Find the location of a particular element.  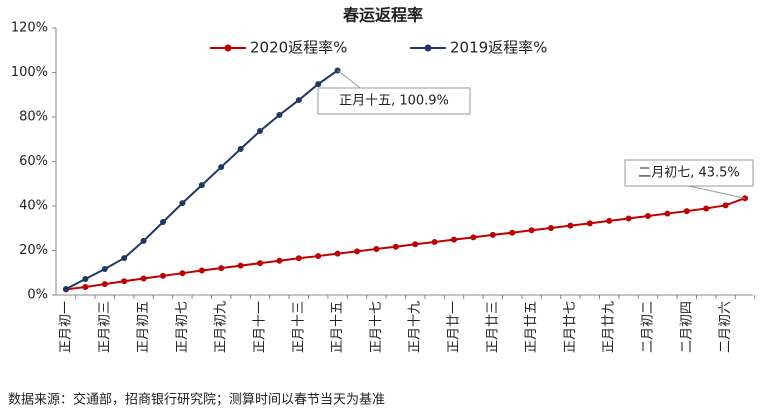

annotation-label: 二月初七, 43.5% is located at coordinates (689, 173).